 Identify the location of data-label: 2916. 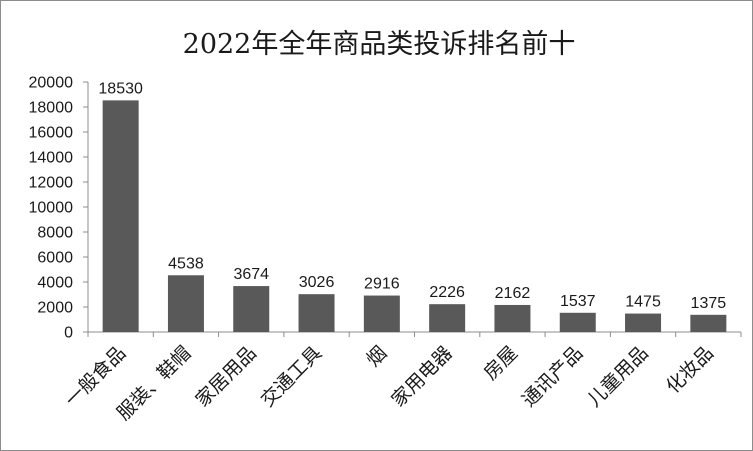
(382, 284).